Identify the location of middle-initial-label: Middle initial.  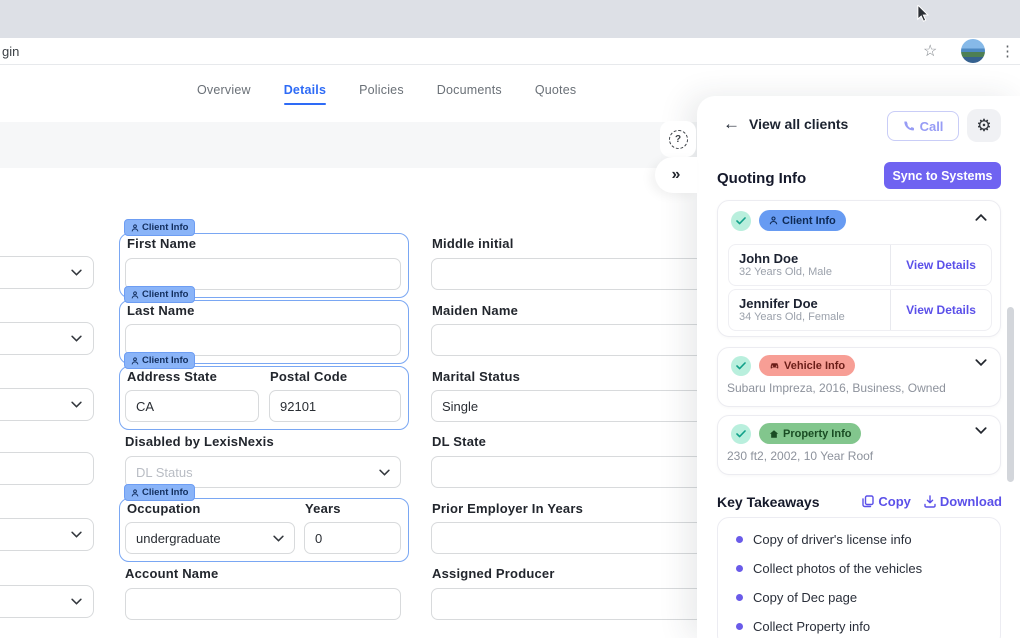
(473, 243).